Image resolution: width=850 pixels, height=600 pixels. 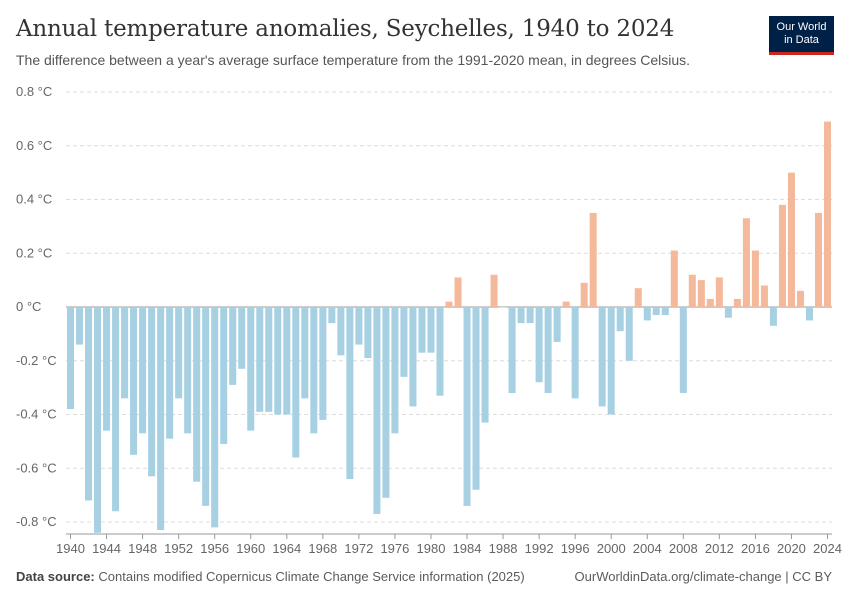 I want to click on bar-1963, so click(x=278, y=361).